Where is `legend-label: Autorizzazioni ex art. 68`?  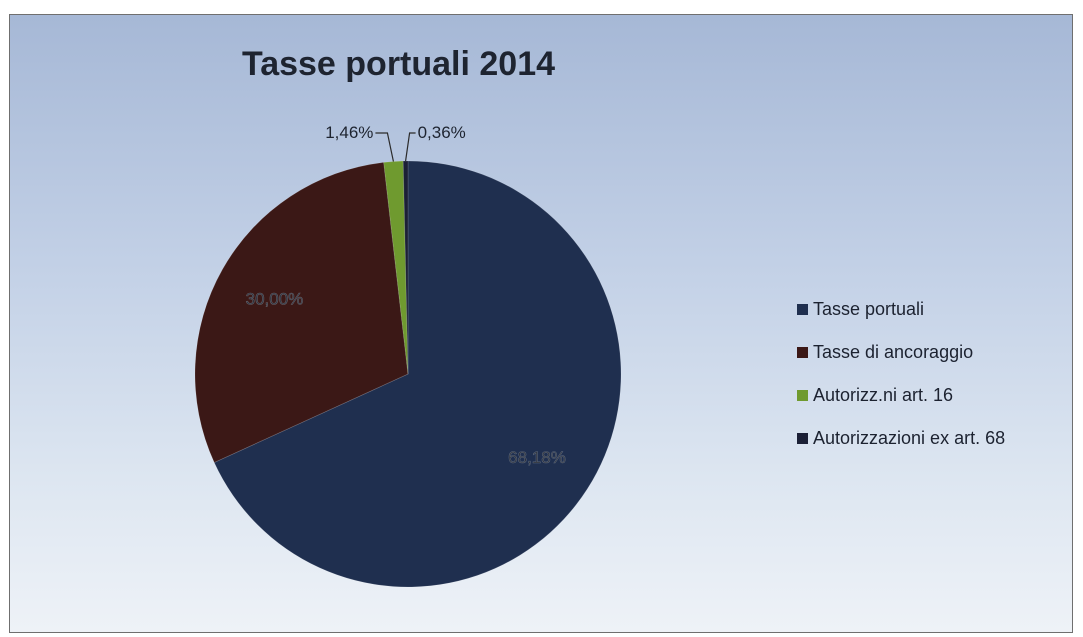
legend-label: Autorizzazioni ex art. 68 is located at coordinates (909, 437).